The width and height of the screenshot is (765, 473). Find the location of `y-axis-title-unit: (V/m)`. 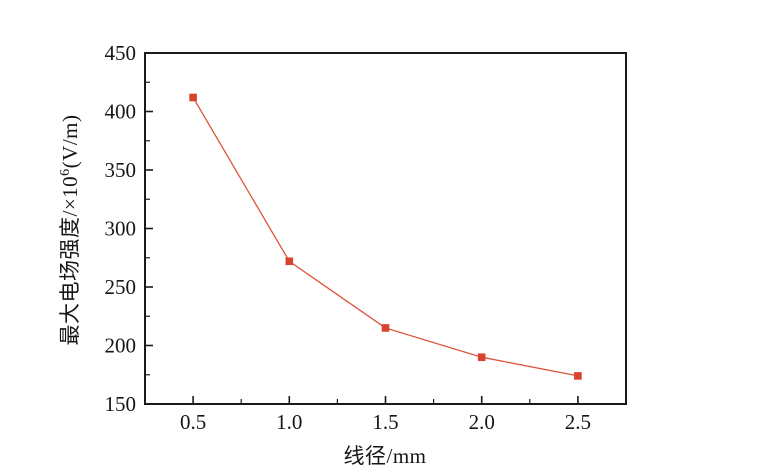

y-axis-title-unit: (V/m) is located at coordinates (70, 141).